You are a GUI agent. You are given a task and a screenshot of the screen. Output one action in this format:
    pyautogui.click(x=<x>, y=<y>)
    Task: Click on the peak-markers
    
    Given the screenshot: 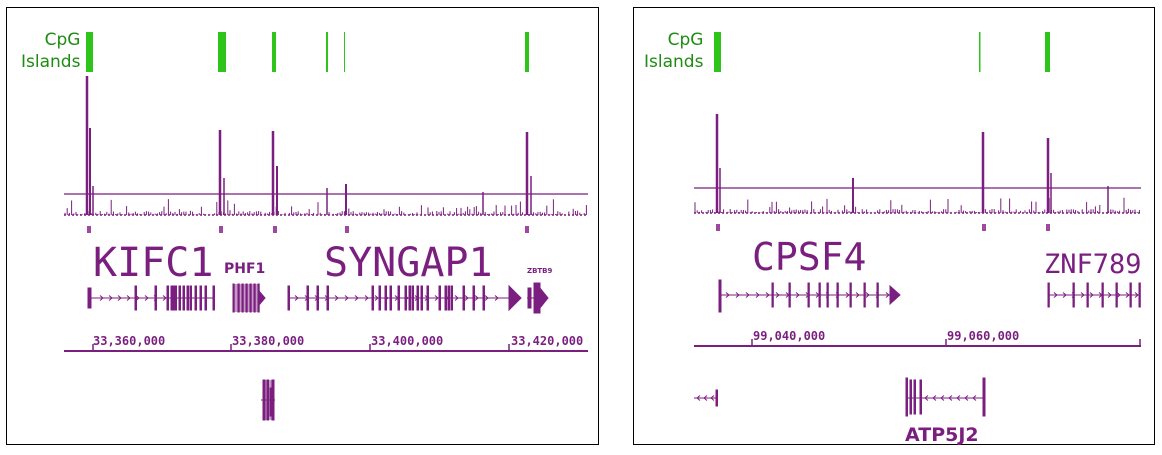 What is the action you would take?
    pyautogui.click(x=883, y=227)
    